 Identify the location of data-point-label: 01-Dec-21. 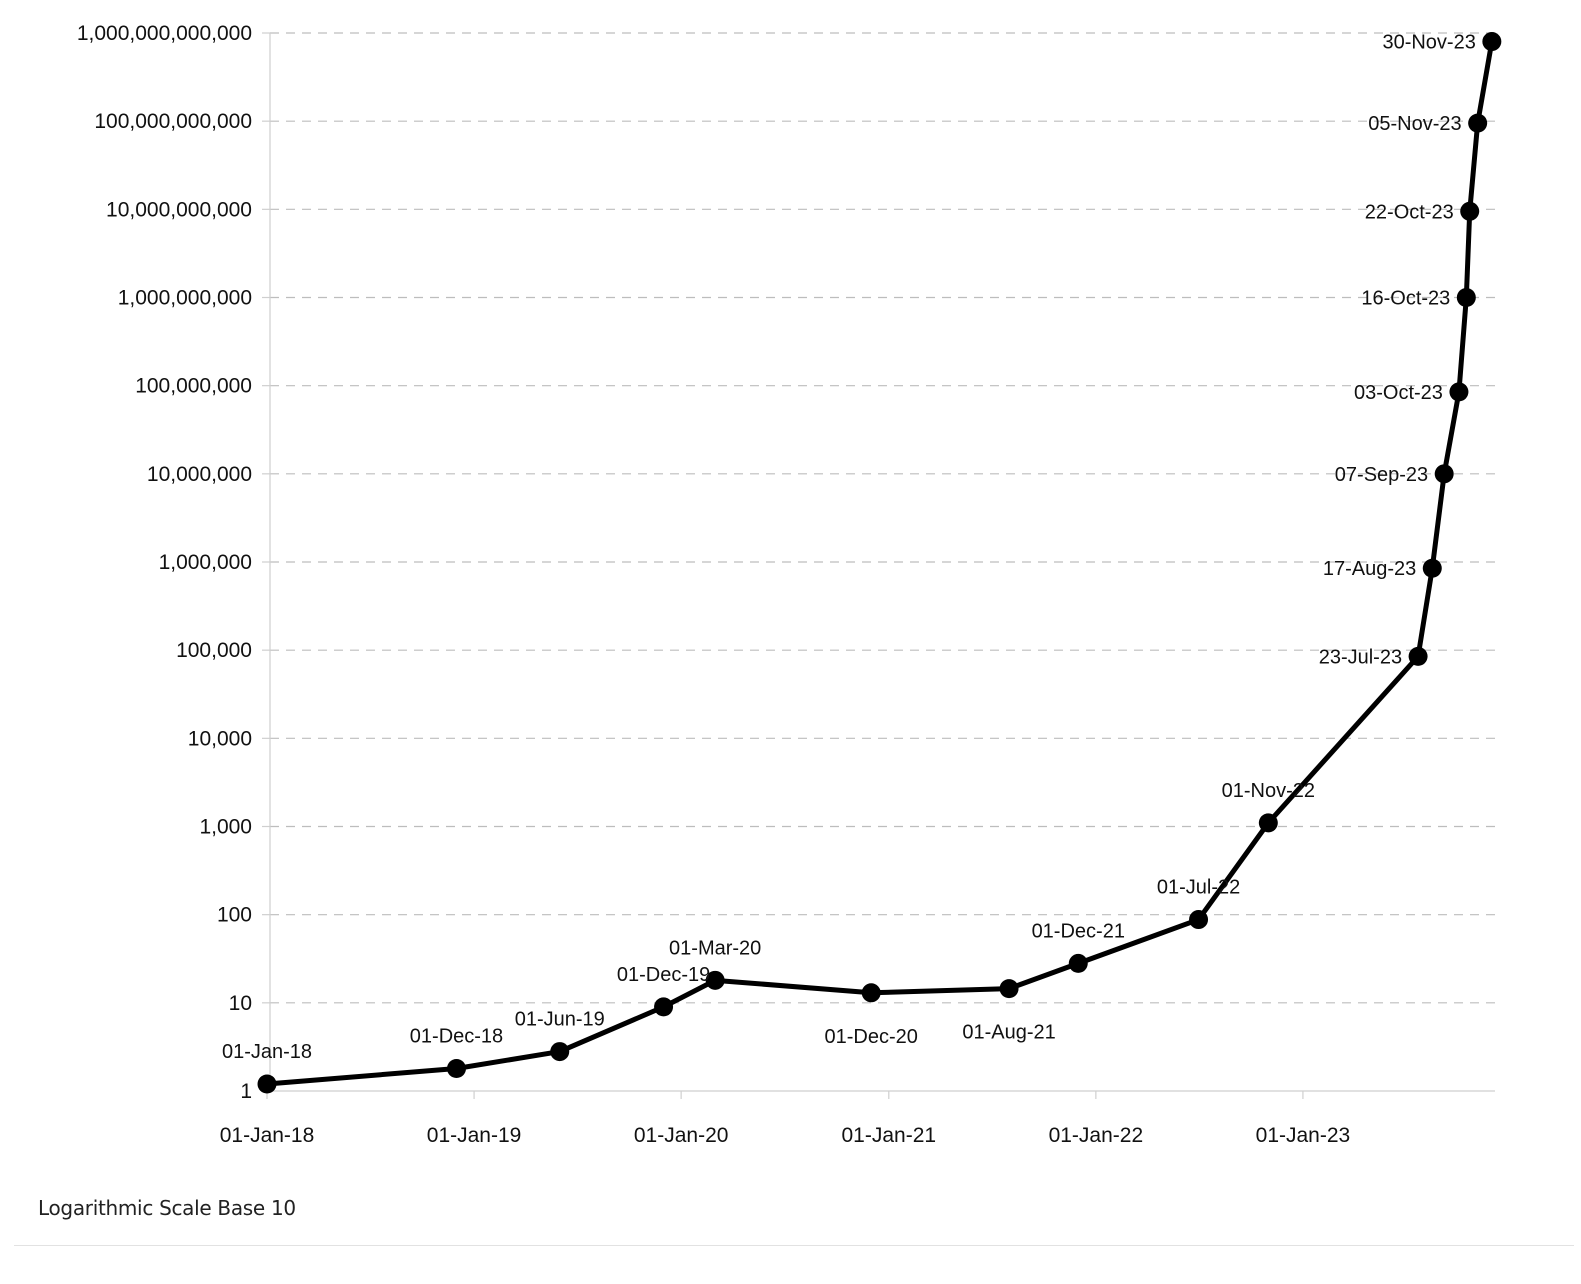
(1078, 931).